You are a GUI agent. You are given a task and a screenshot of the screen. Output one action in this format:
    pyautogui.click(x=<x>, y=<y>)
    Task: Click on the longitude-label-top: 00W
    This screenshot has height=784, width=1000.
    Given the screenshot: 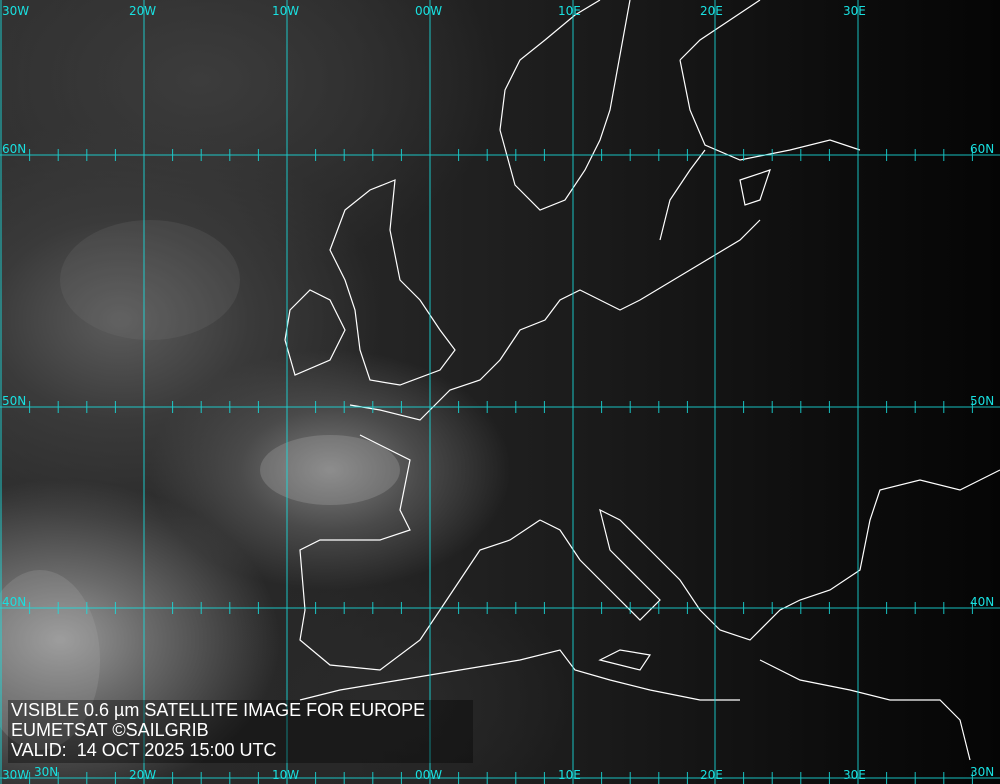 What is the action you would take?
    pyautogui.click(x=428, y=11)
    